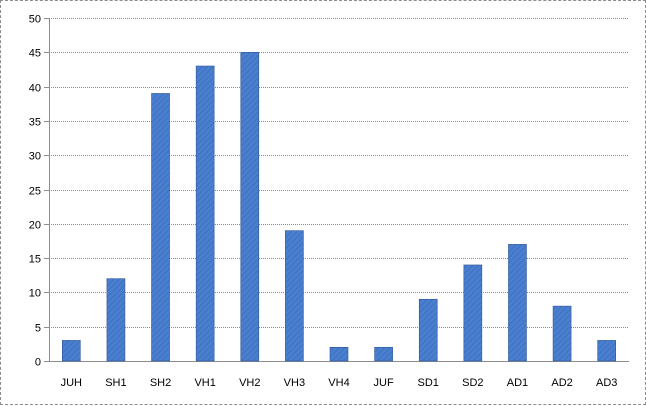  What do you see at coordinates (35, 260) in the screenshot?
I see `y-tick-label: 15` at bounding box center [35, 260].